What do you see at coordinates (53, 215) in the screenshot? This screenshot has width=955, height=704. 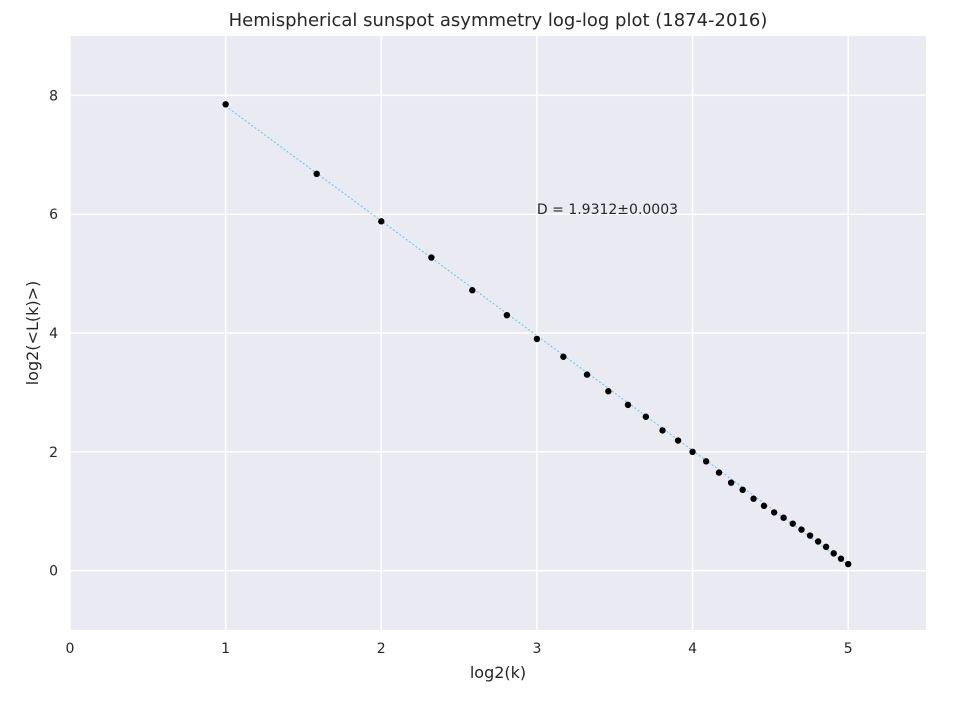 I see `y-tick-label: 6` at bounding box center [53, 215].